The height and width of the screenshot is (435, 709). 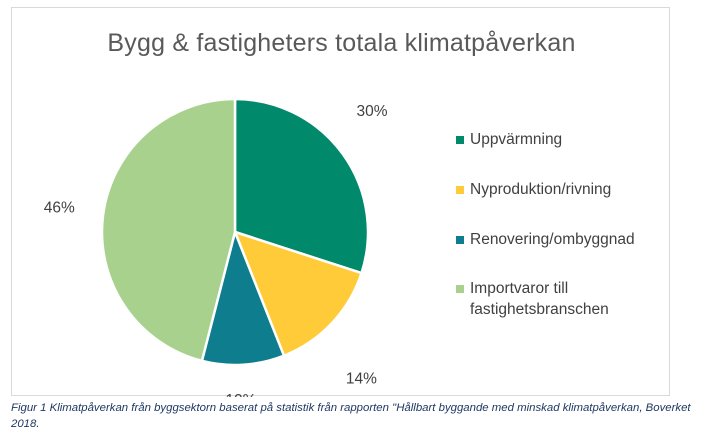 I want to click on legend-label: Uppvärmning, so click(x=516, y=139).